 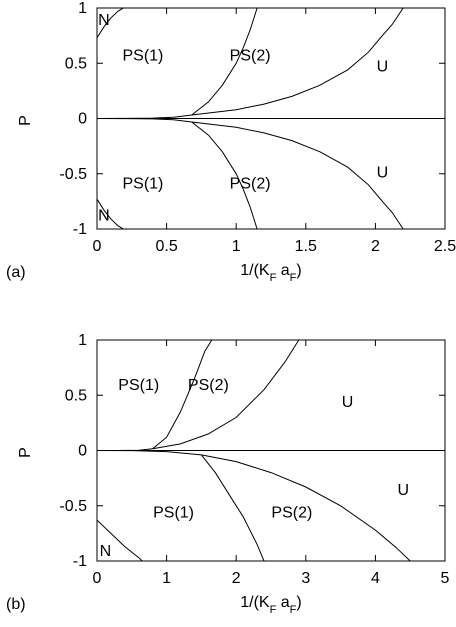 What do you see at coordinates (305, 578) in the screenshot?
I see `x-tick-label: 3` at bounding box center [305, 578].